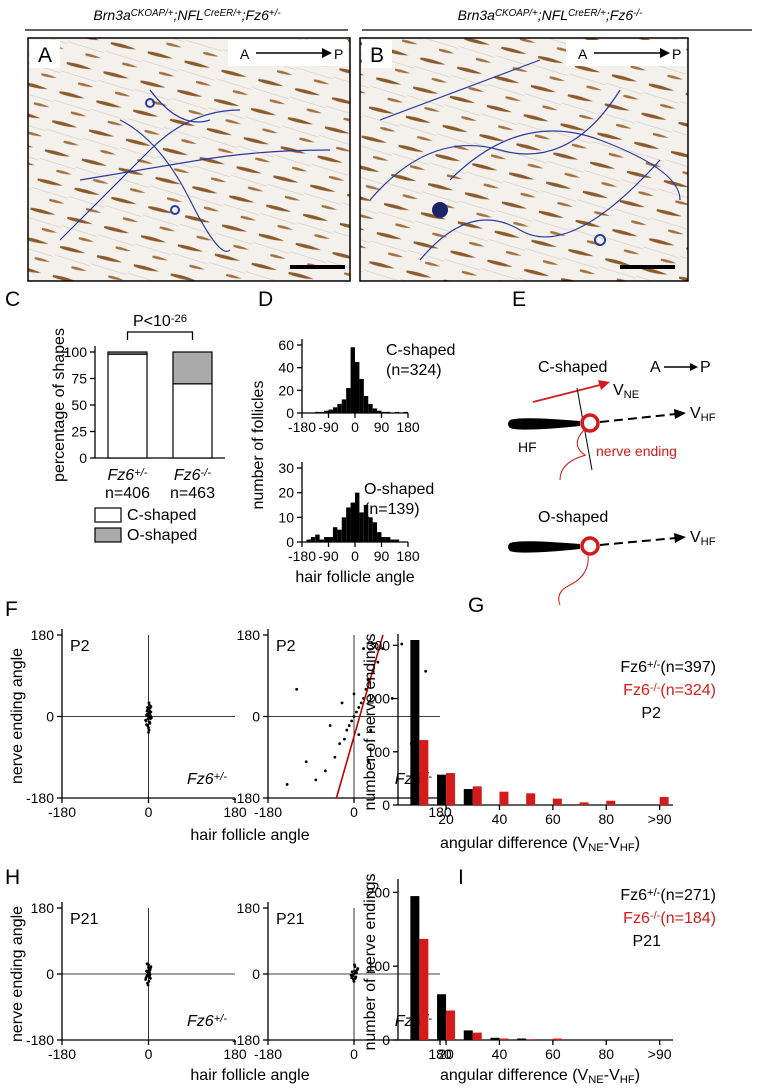 The image size is (768, 1089). Describe the element at coordinates (152, 321) in the screenshot. I see `text-part: P<10` at that location.